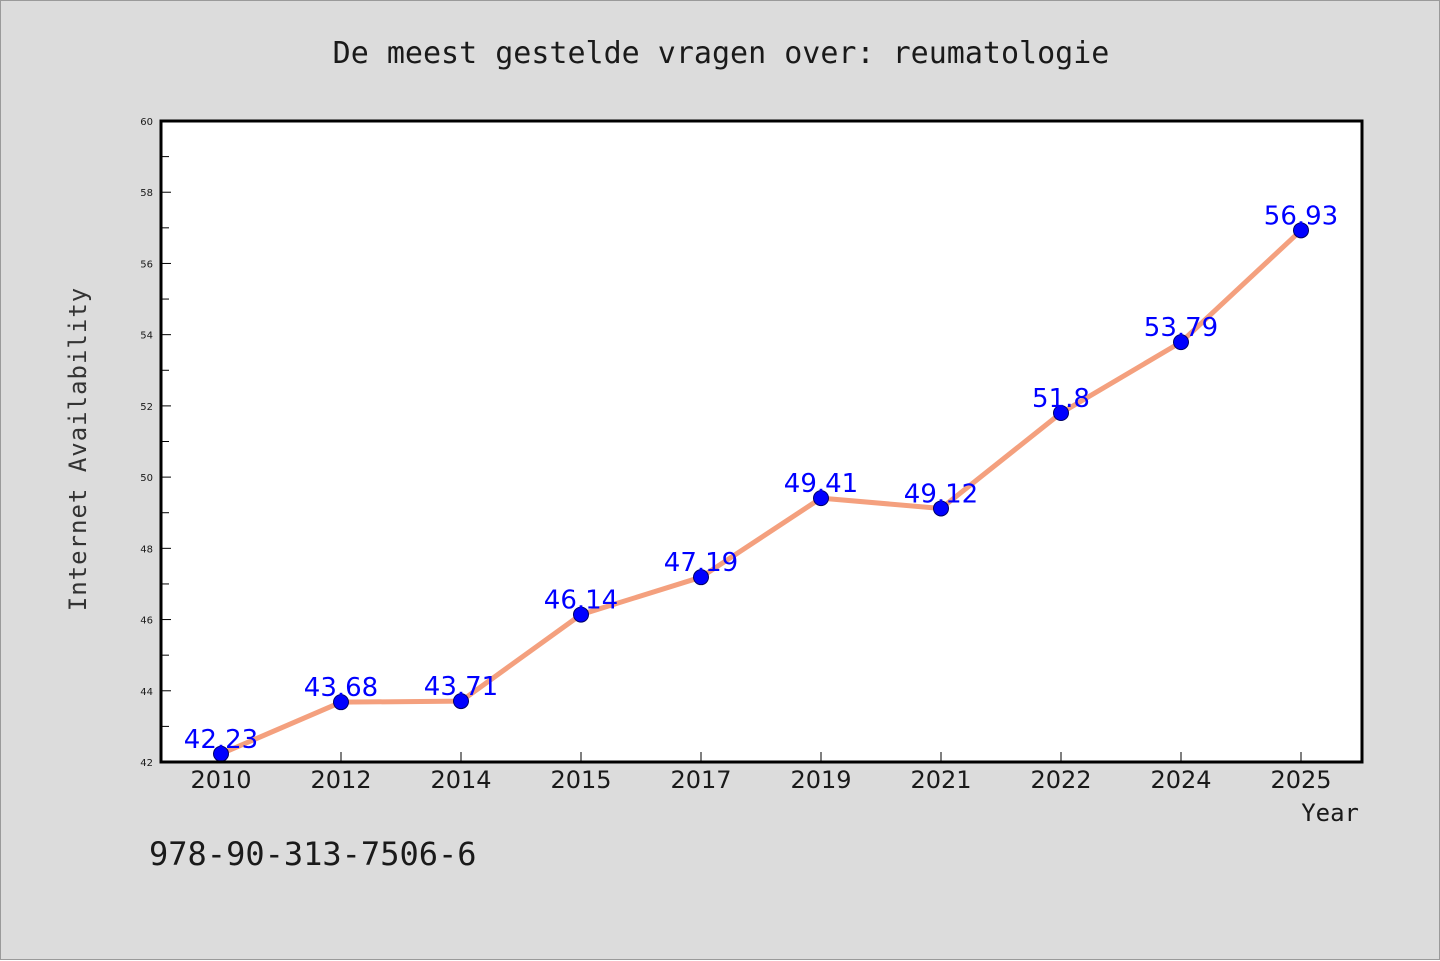  What do you see at coordinates (146, 692) in the screenshot?
I see `y-tick-label: 44` at bounding box center [146, 692].